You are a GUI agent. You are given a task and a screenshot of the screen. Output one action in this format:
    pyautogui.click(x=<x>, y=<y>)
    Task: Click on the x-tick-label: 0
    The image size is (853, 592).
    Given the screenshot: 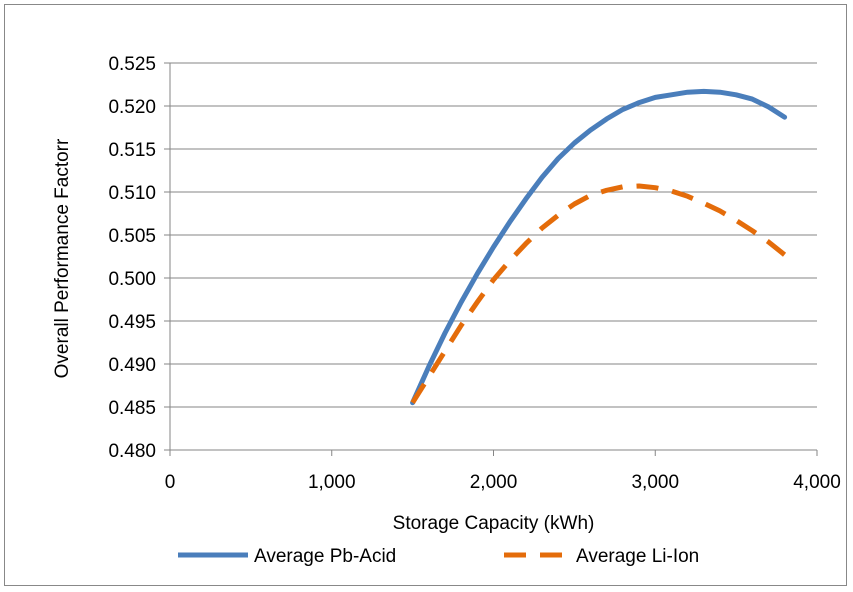 What is the action you would take?
    pyautogui.click(x=170, y=482)
    